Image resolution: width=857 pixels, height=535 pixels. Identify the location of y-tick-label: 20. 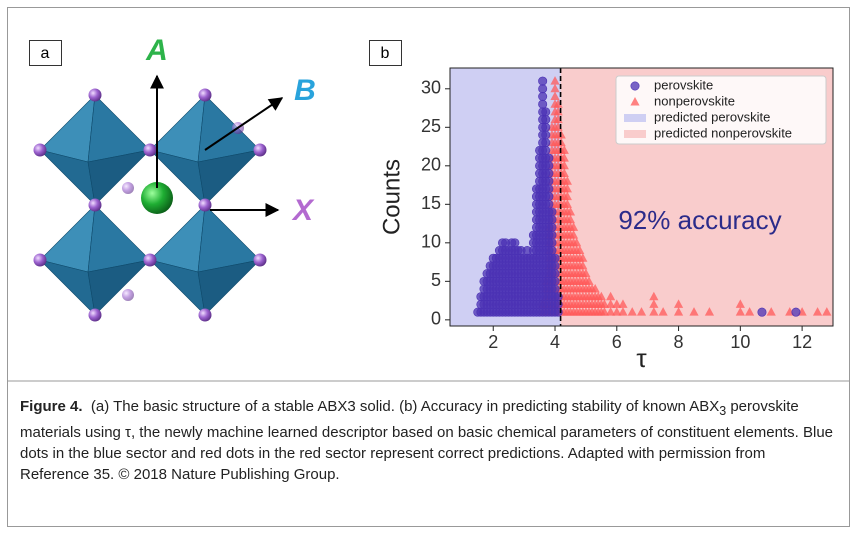
(431, 165).